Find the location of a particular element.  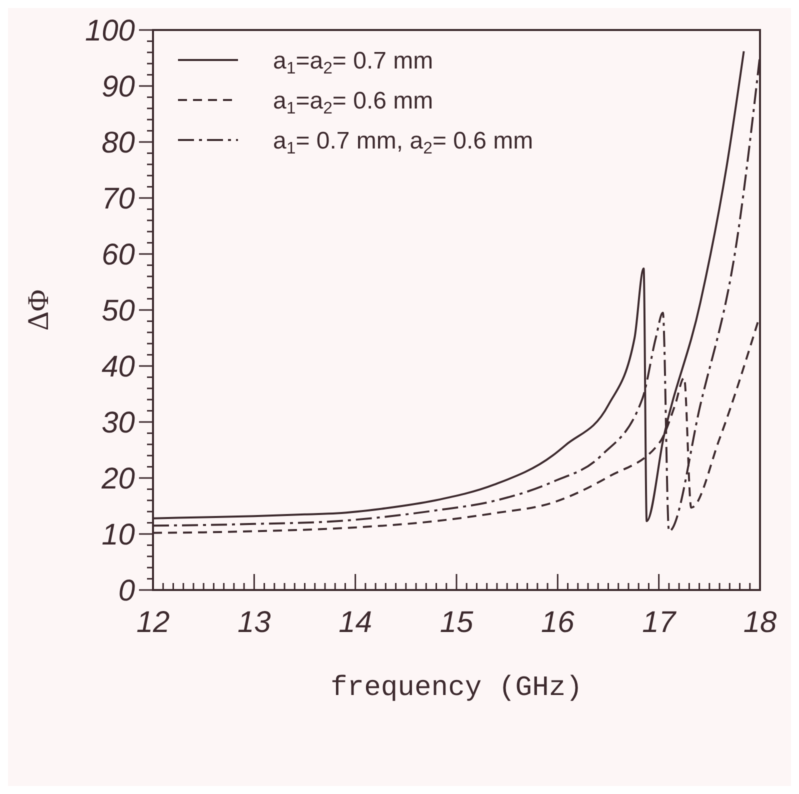

x-tick-label: 12 is located at coordinates (153, 622).